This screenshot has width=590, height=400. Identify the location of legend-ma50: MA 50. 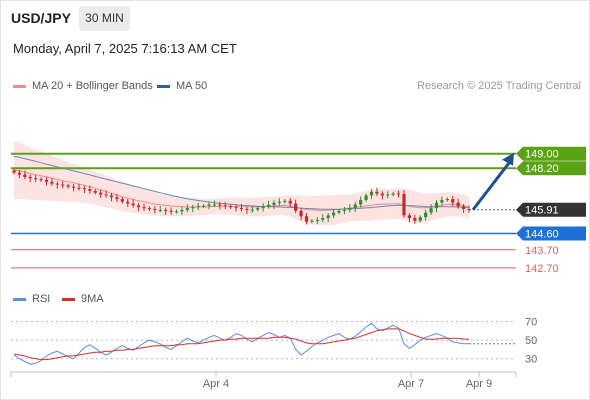
(182, 86).